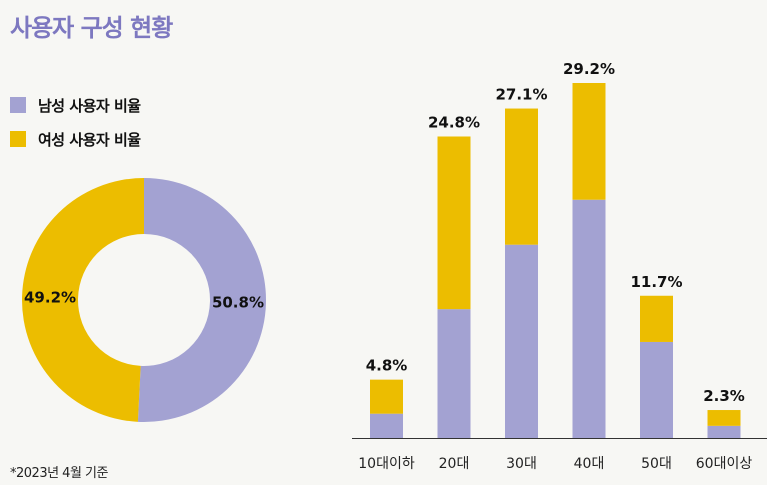 The height and width of the screenshot is (485, 767). I want to click on bar-total-label-5: 2.3%, so click(724, 396).